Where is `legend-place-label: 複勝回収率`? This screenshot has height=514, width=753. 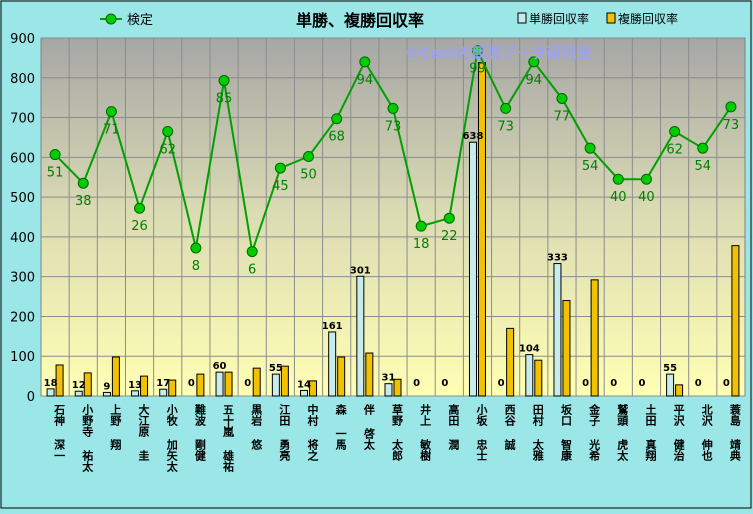 legend-place-label: 複勝回収率 is located at coordinates (648, 18).